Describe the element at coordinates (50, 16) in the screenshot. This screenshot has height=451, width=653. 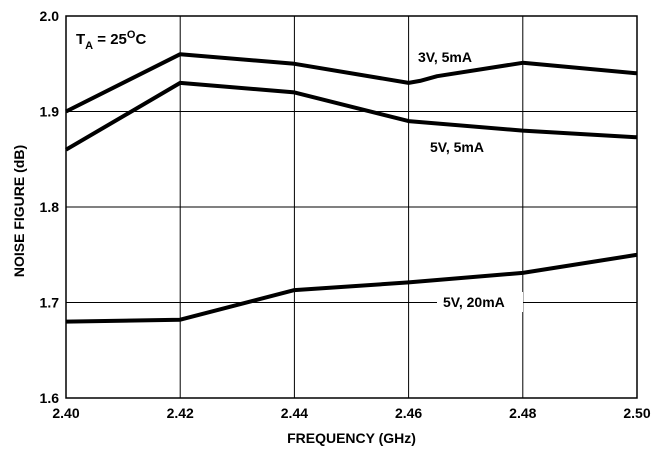
I see `y-tick-label-4: 2.0` at that location.